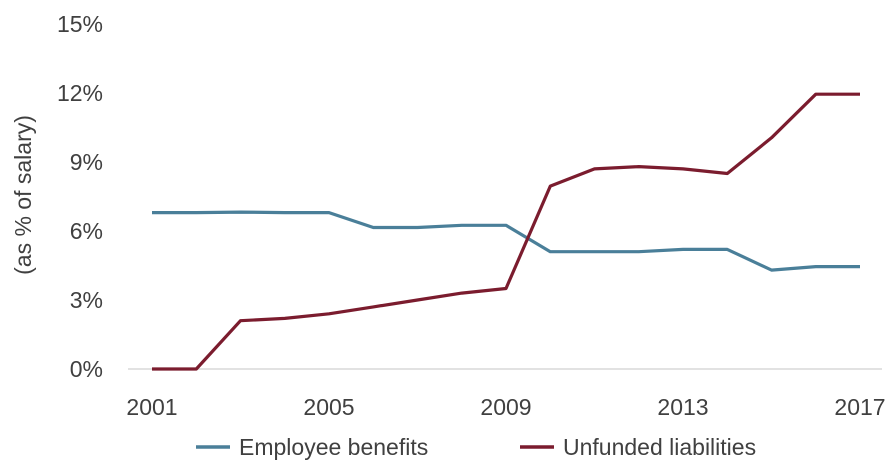  What do you see at coordinates (80, 24) in the screenshot?
I see `y-tick-label: 15%` at bounding box center [80, 24].